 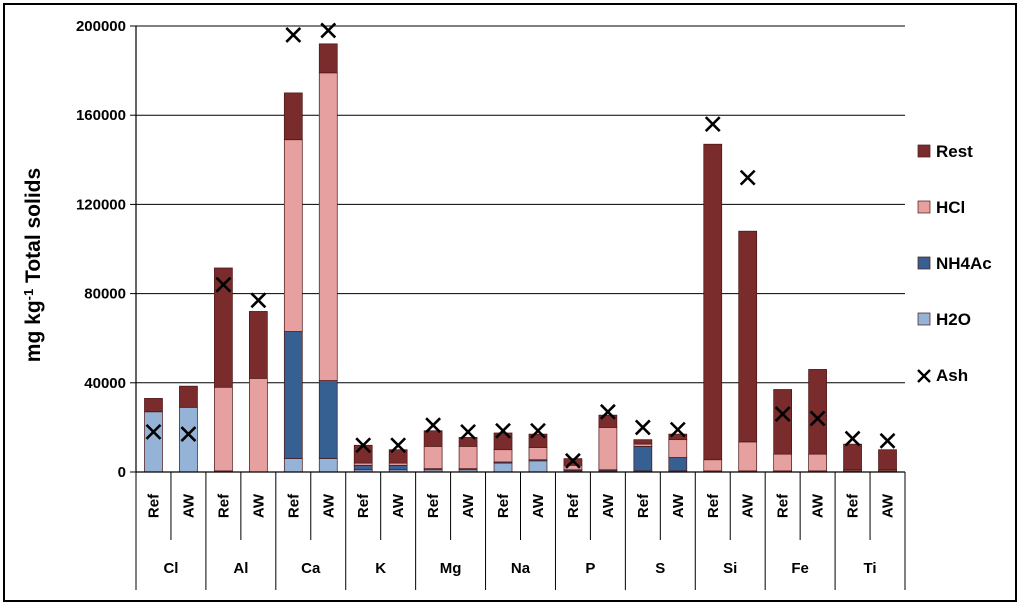 What do you see at coordinates (122, 472) in the screenshot?
I see `y-tick-label: 0` at bounding box center [122, 472].